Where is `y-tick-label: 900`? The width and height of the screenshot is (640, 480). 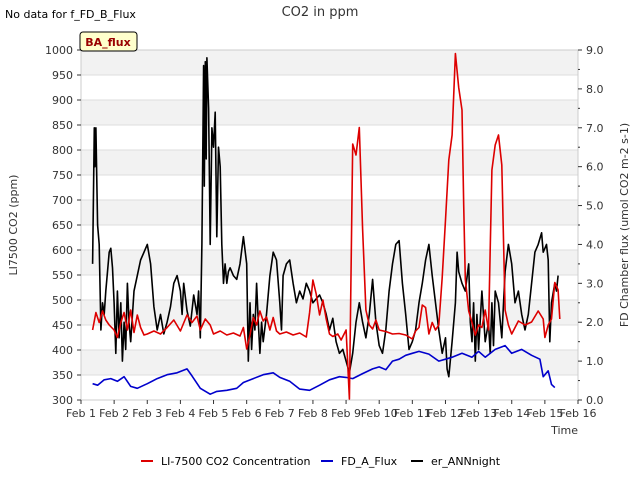 y-tick-label: 900 is located at coordinates (62, 100).